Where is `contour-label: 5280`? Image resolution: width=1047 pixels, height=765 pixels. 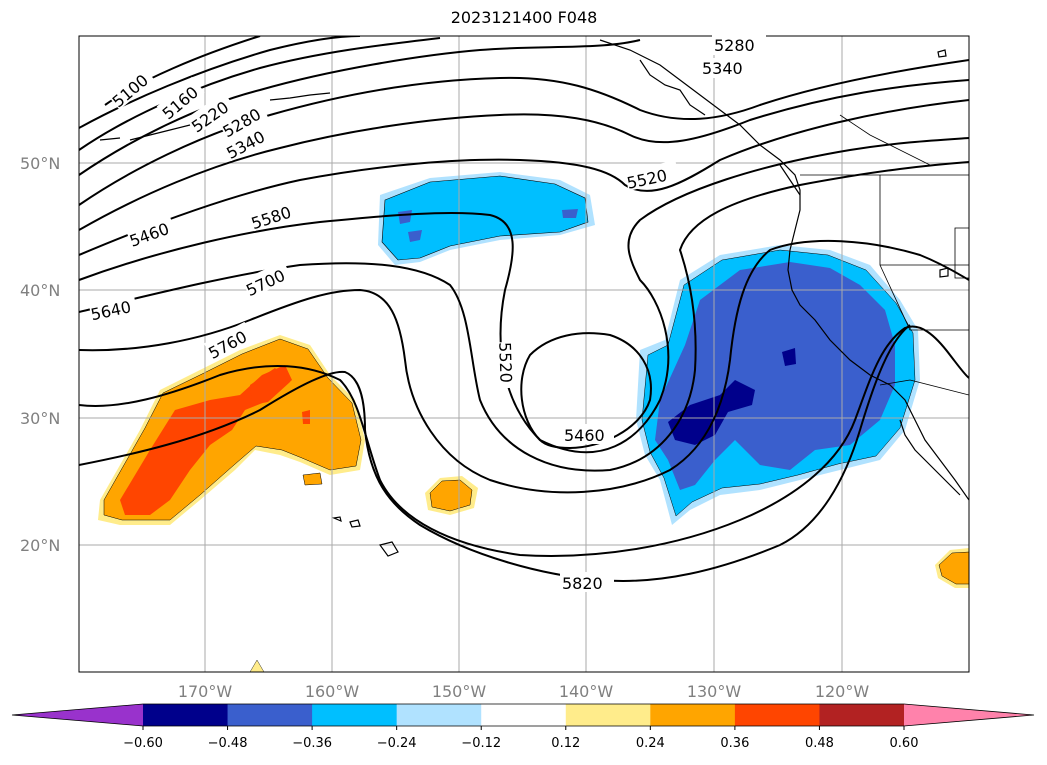
contour-label: 5280 is located at coordinates (734, 45).